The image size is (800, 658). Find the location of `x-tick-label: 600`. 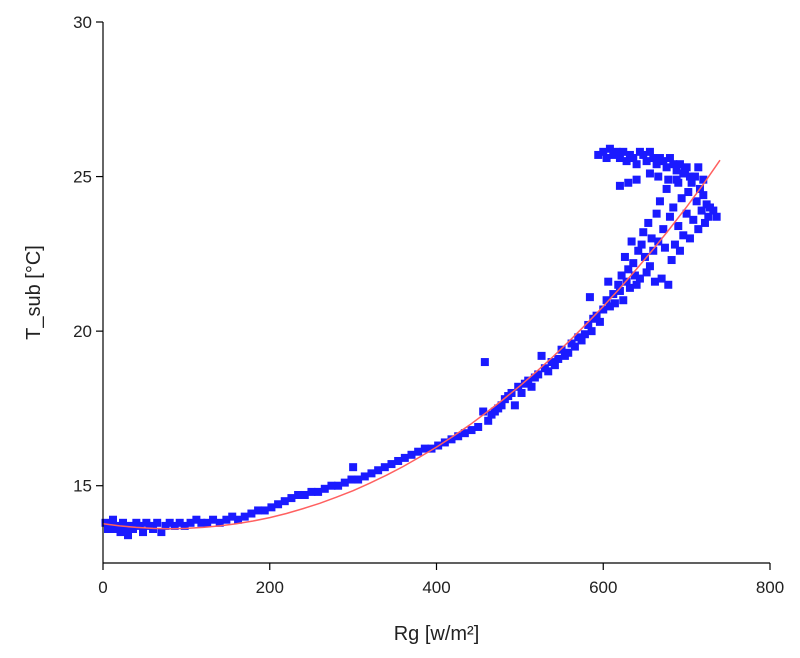

x-tick-label: 600 is located at coordinates (603, 587).